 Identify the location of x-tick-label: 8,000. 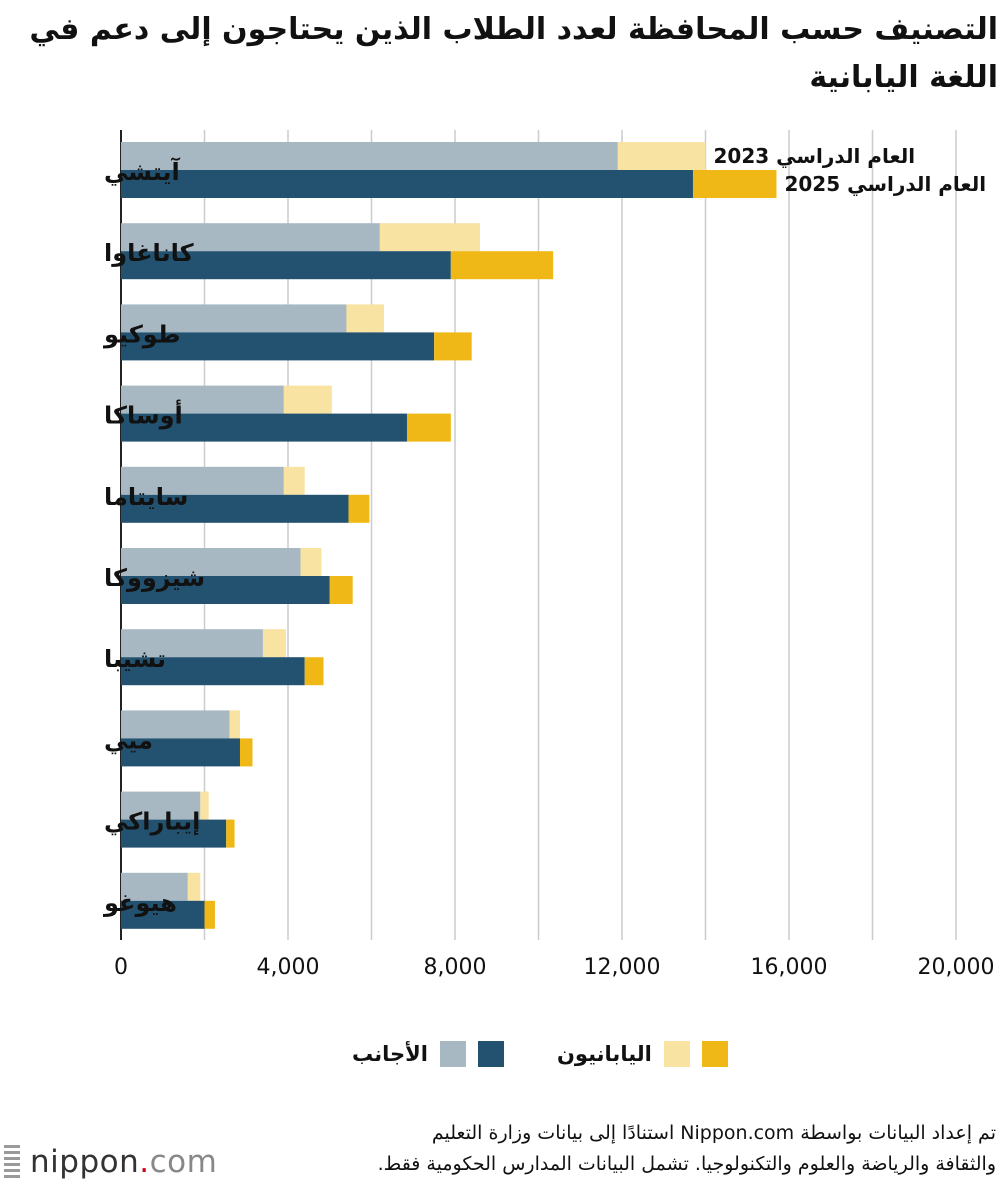
(455, 967).